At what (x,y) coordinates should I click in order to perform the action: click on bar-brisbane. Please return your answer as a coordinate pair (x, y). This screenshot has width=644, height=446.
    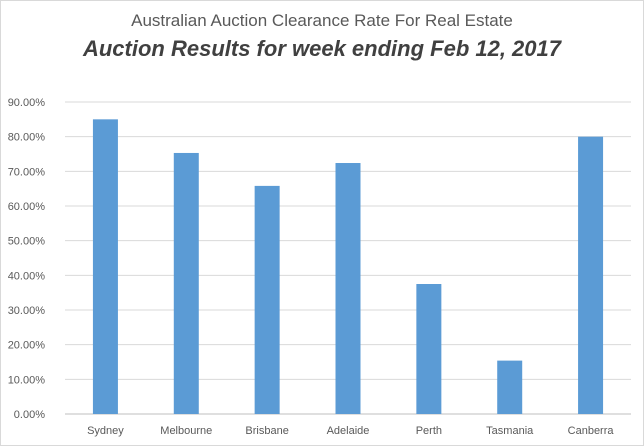
    Looking at the image, I should click on (267, 299).